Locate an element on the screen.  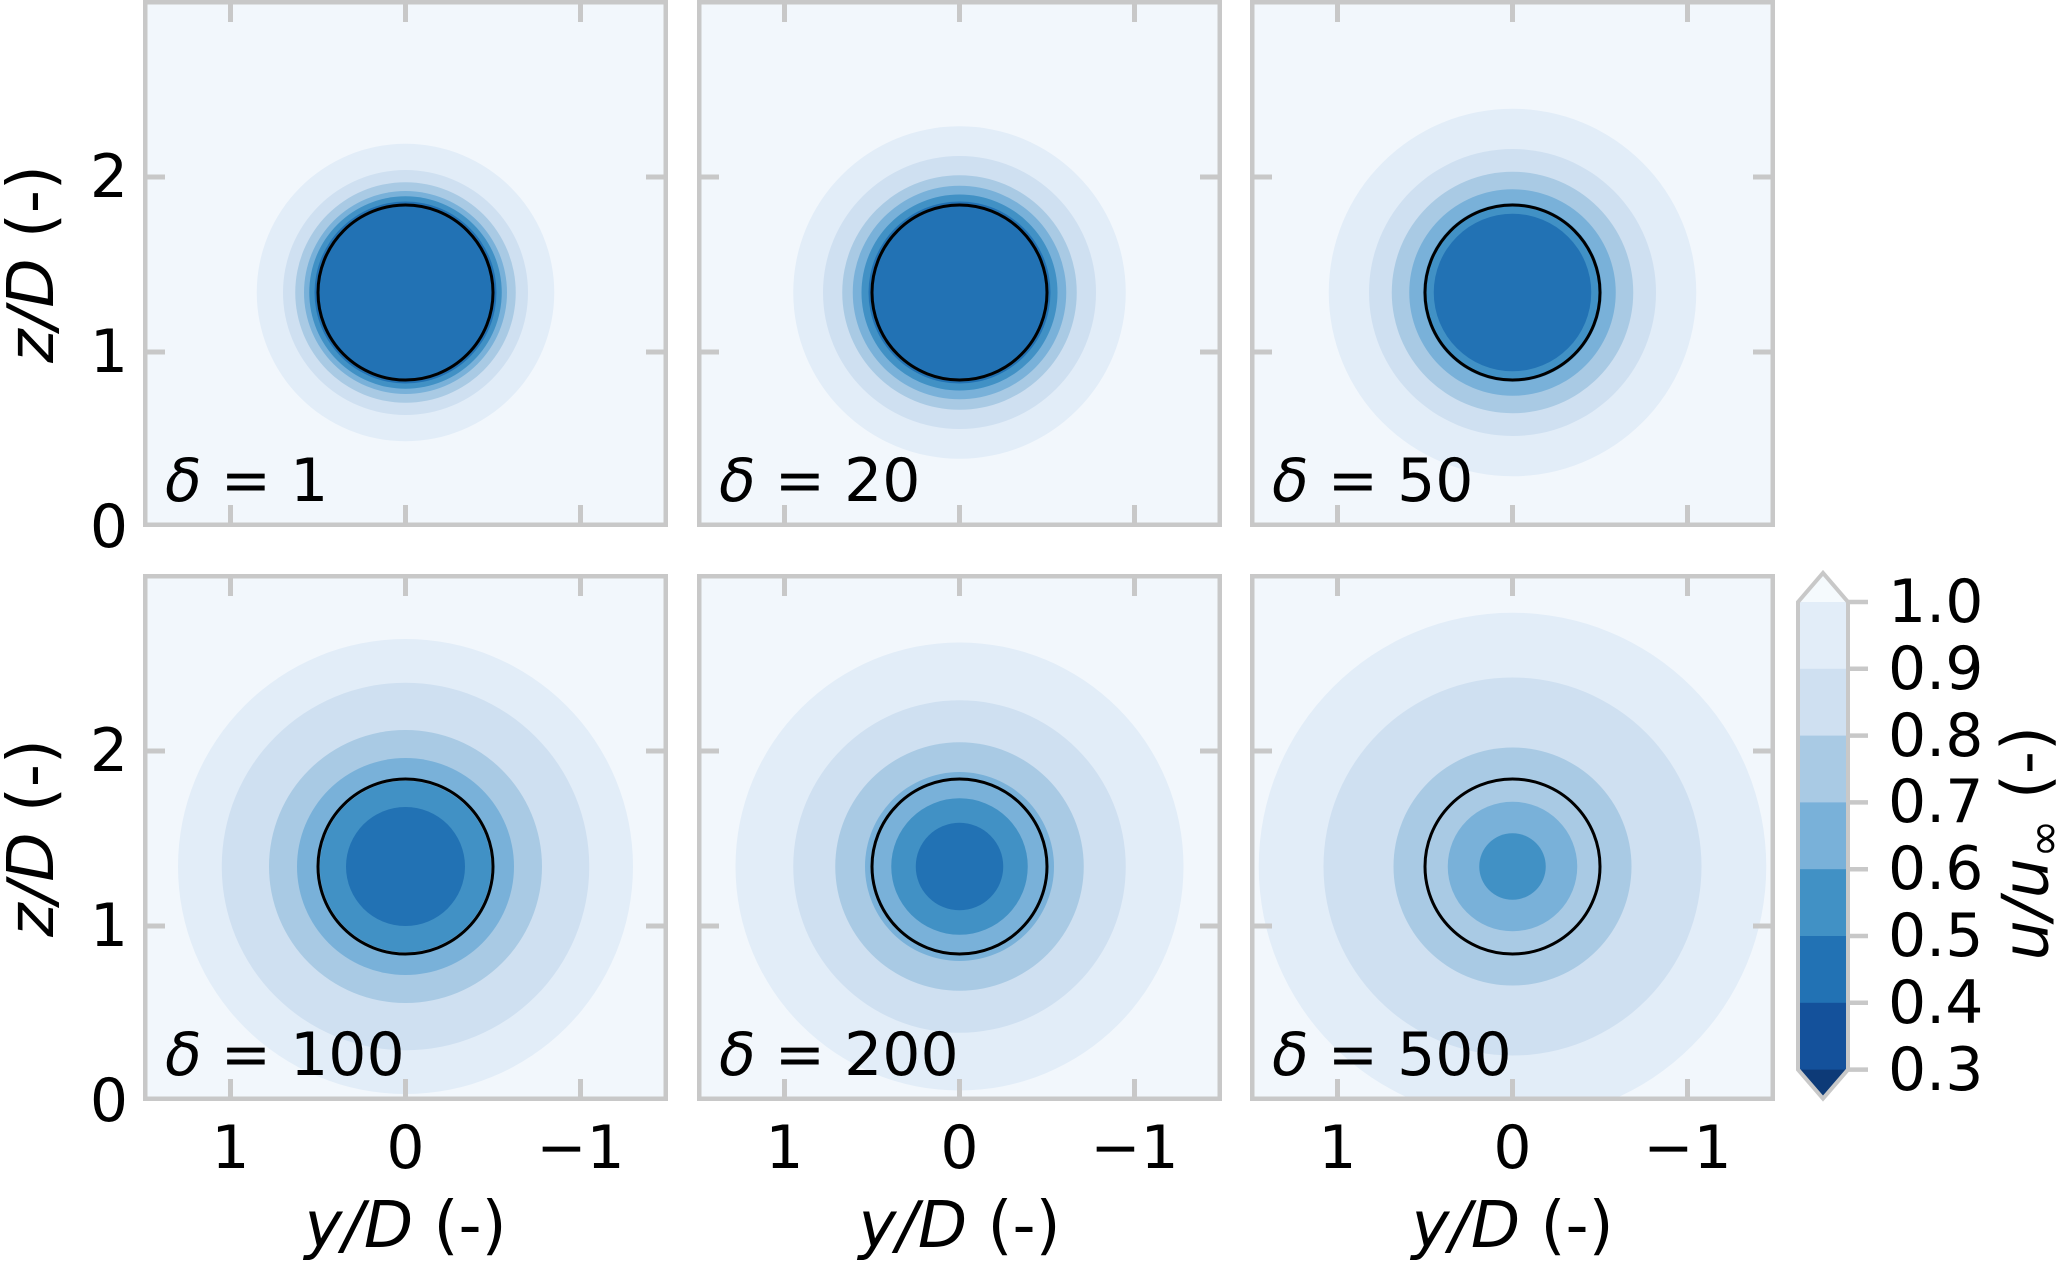
contour-panel-delta-200: δ = 200 is located at coordinates (959, 837).